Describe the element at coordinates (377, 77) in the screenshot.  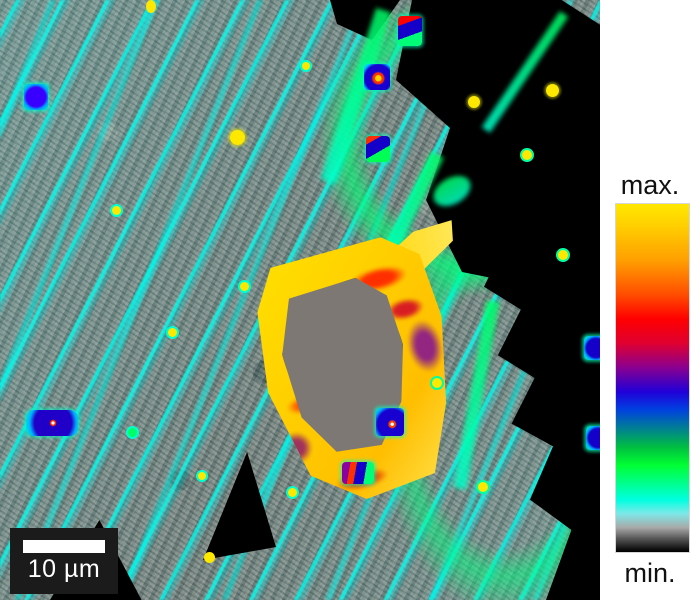
I see `blue-inclusion-top` at that location.